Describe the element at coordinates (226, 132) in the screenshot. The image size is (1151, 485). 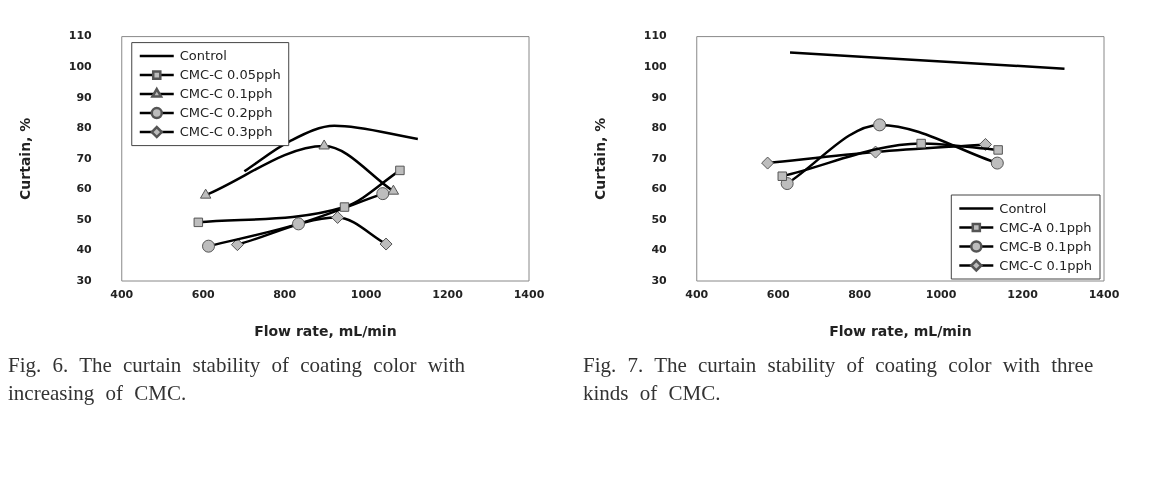
I see `legend-label: CMC-C 0.3pph` at that location.